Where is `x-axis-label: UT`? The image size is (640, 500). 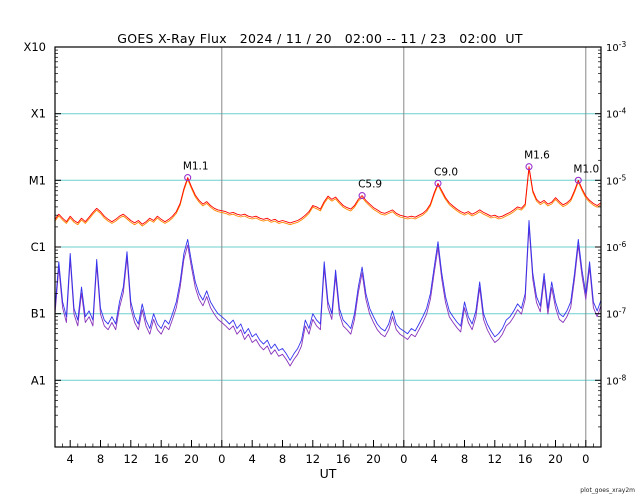
x-axis-label: UT is located at coordinates (328, 473).